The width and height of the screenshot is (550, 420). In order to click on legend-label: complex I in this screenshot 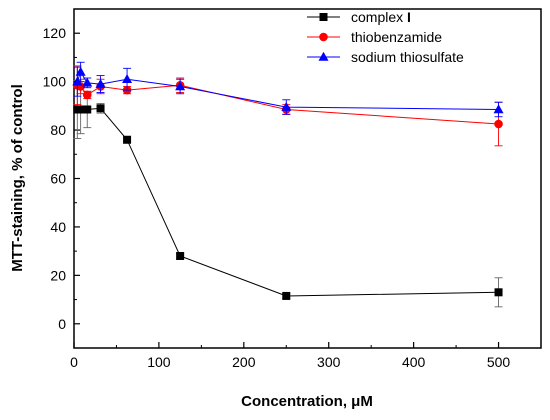, I will do `click(381, 17)`.